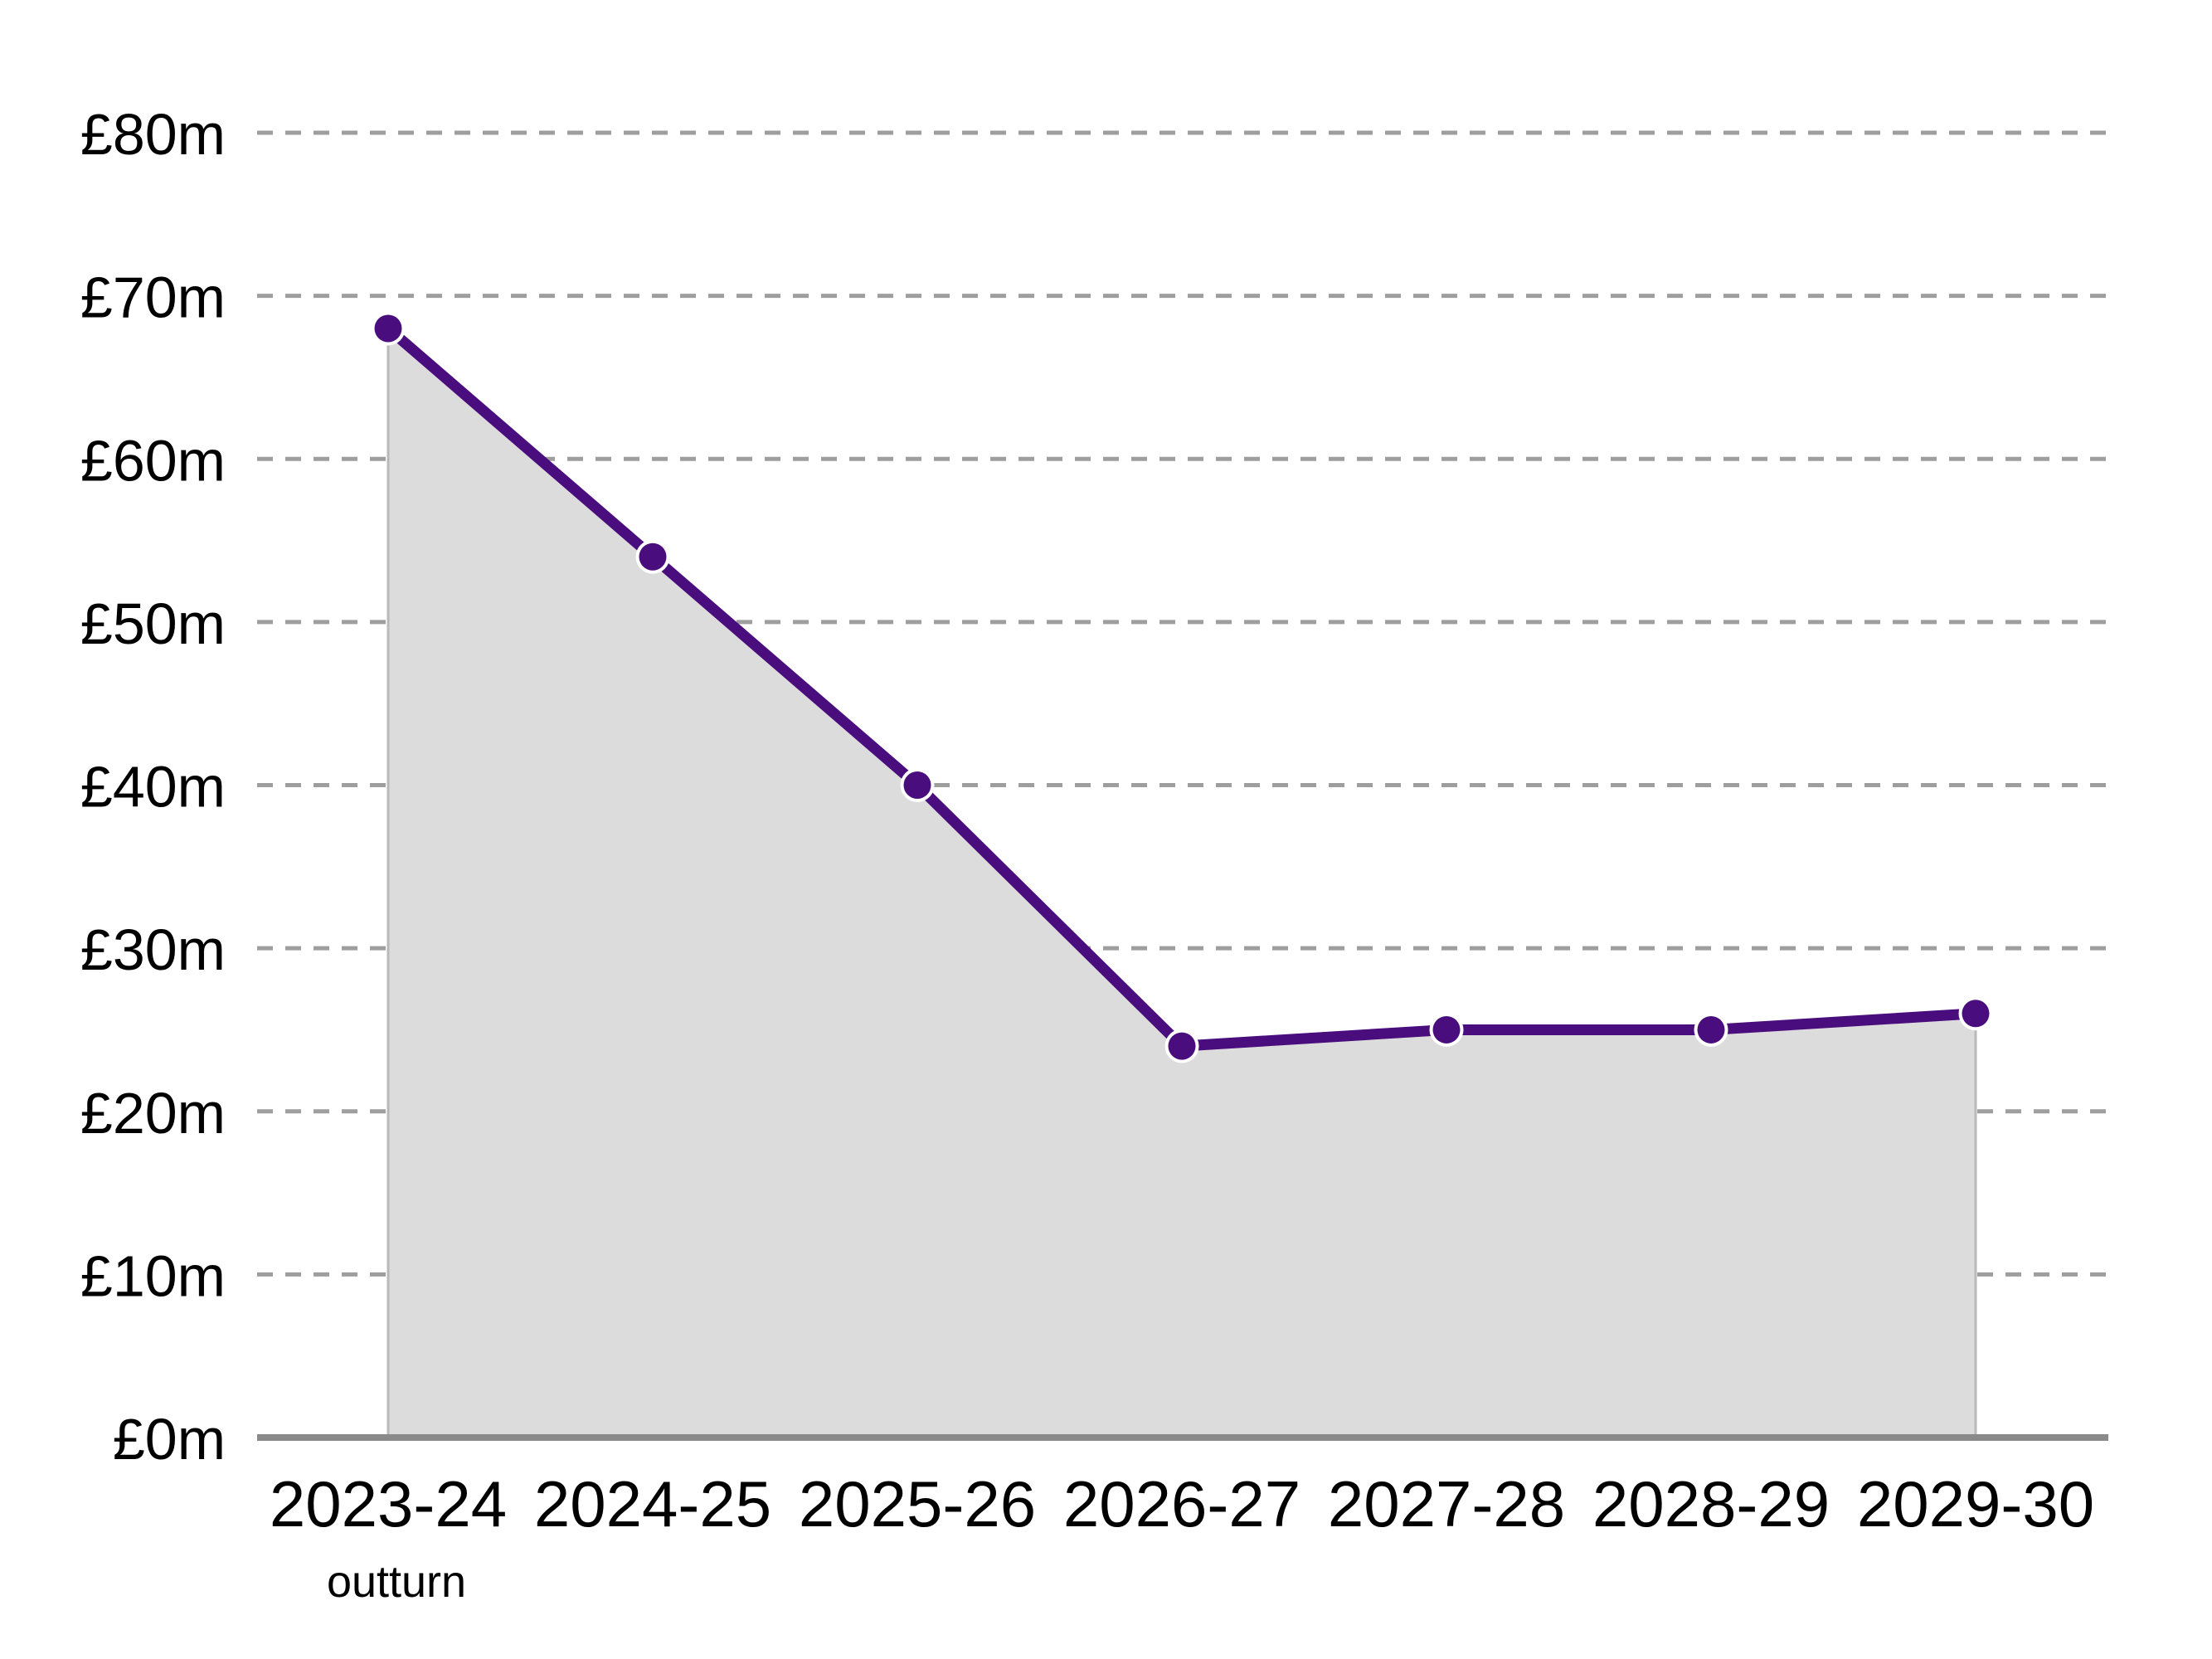 Image resolution: width=2212 pixels, height=1659 pixels. What do you see at coordinates (153, 949) in the screenshot?
I see `y-tick-label: £30m` at bounding box center [153, 949].